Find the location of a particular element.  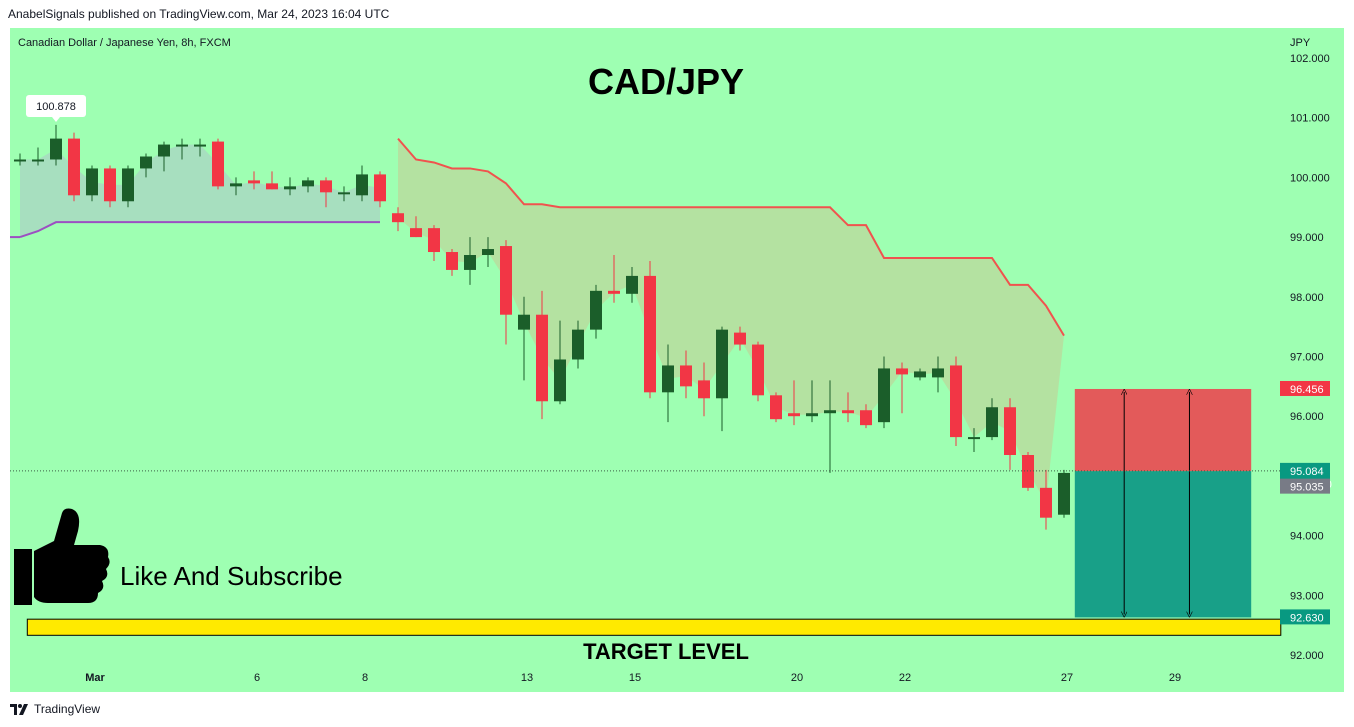

currency-label: JPY is located at coordinates (1300, 43).